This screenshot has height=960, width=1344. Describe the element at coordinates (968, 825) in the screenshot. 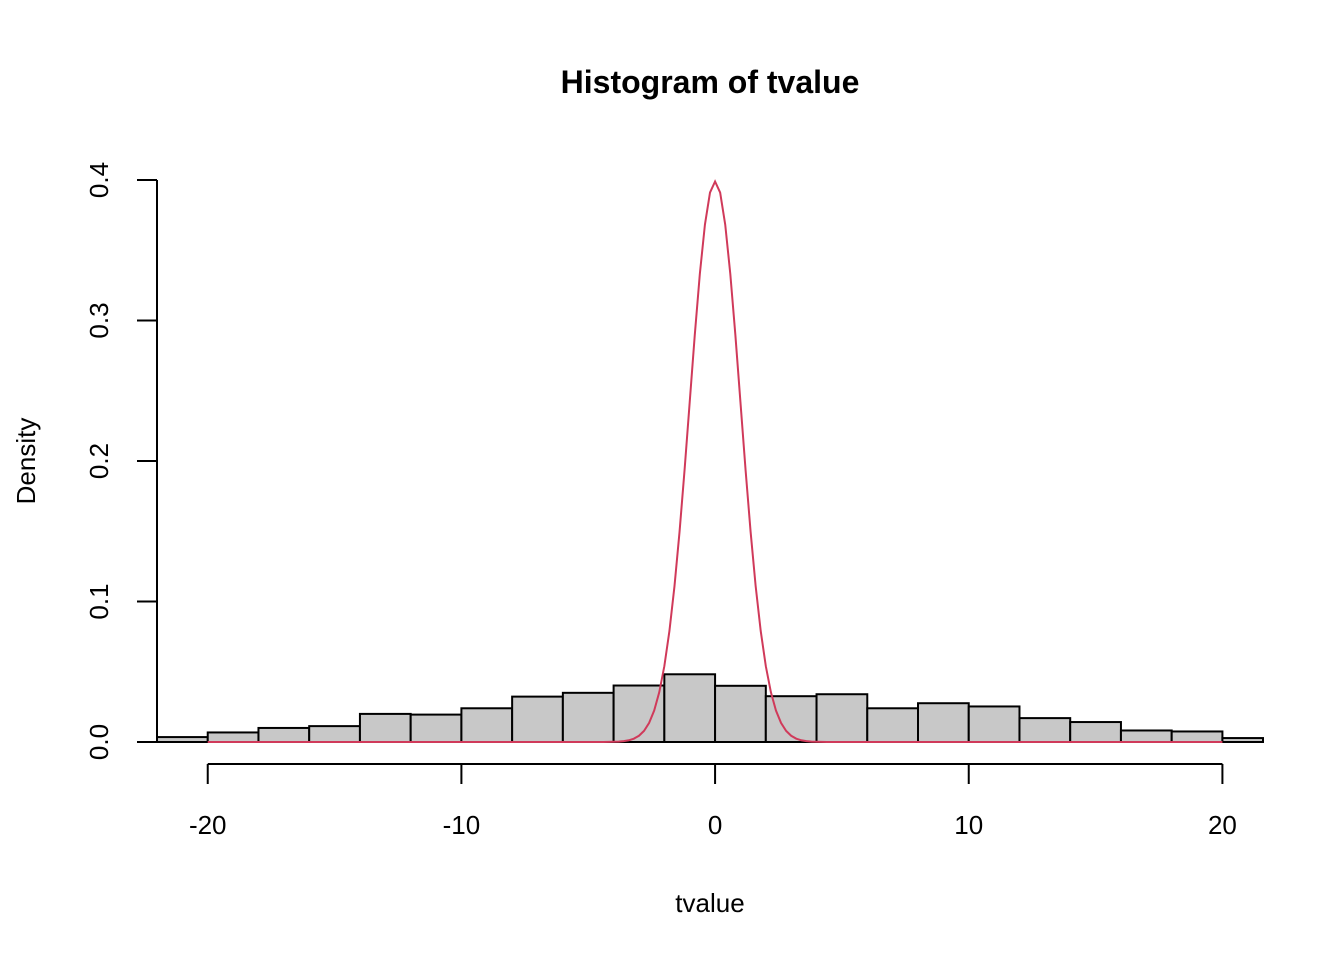

I see `x-tick-label-3: 10` at that location.